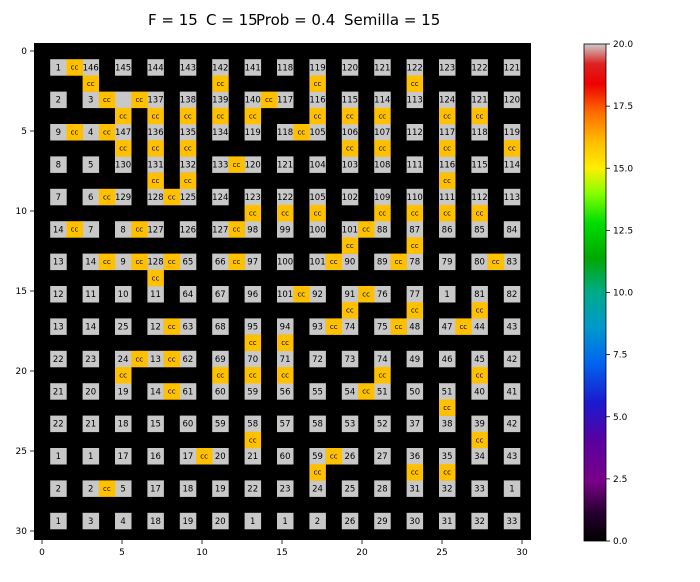 The width and height of the screenshot is (700, 582). Describe the element at coordinates (155, 295) in the screenshot. I see `cell-number: 11` at that location.